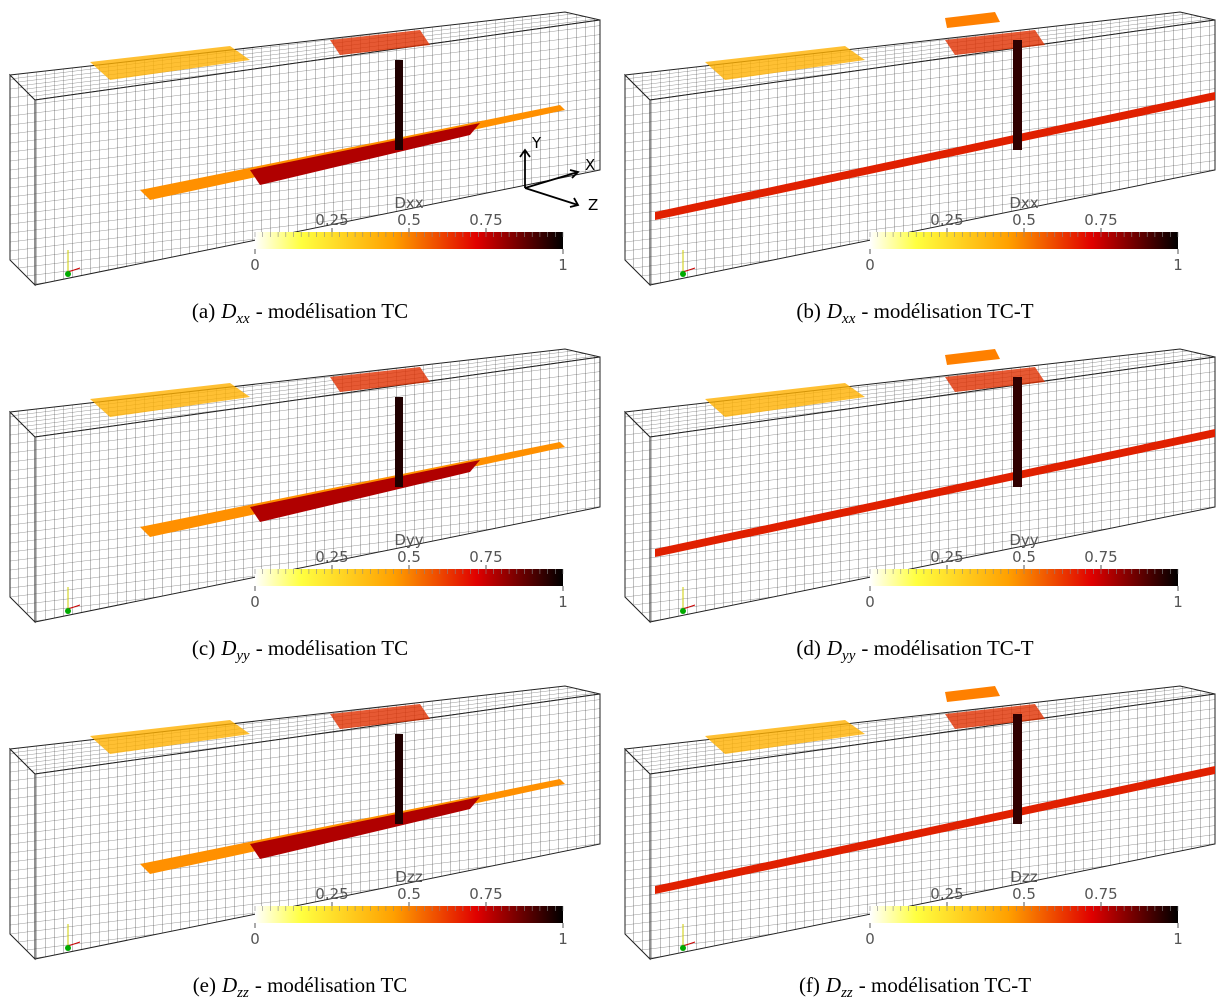 The width and height of the screenshot is (1226, 1007). Describe the element at coordinates (536, 143) in the screenshot. I see `axis-label: Y` at that location.